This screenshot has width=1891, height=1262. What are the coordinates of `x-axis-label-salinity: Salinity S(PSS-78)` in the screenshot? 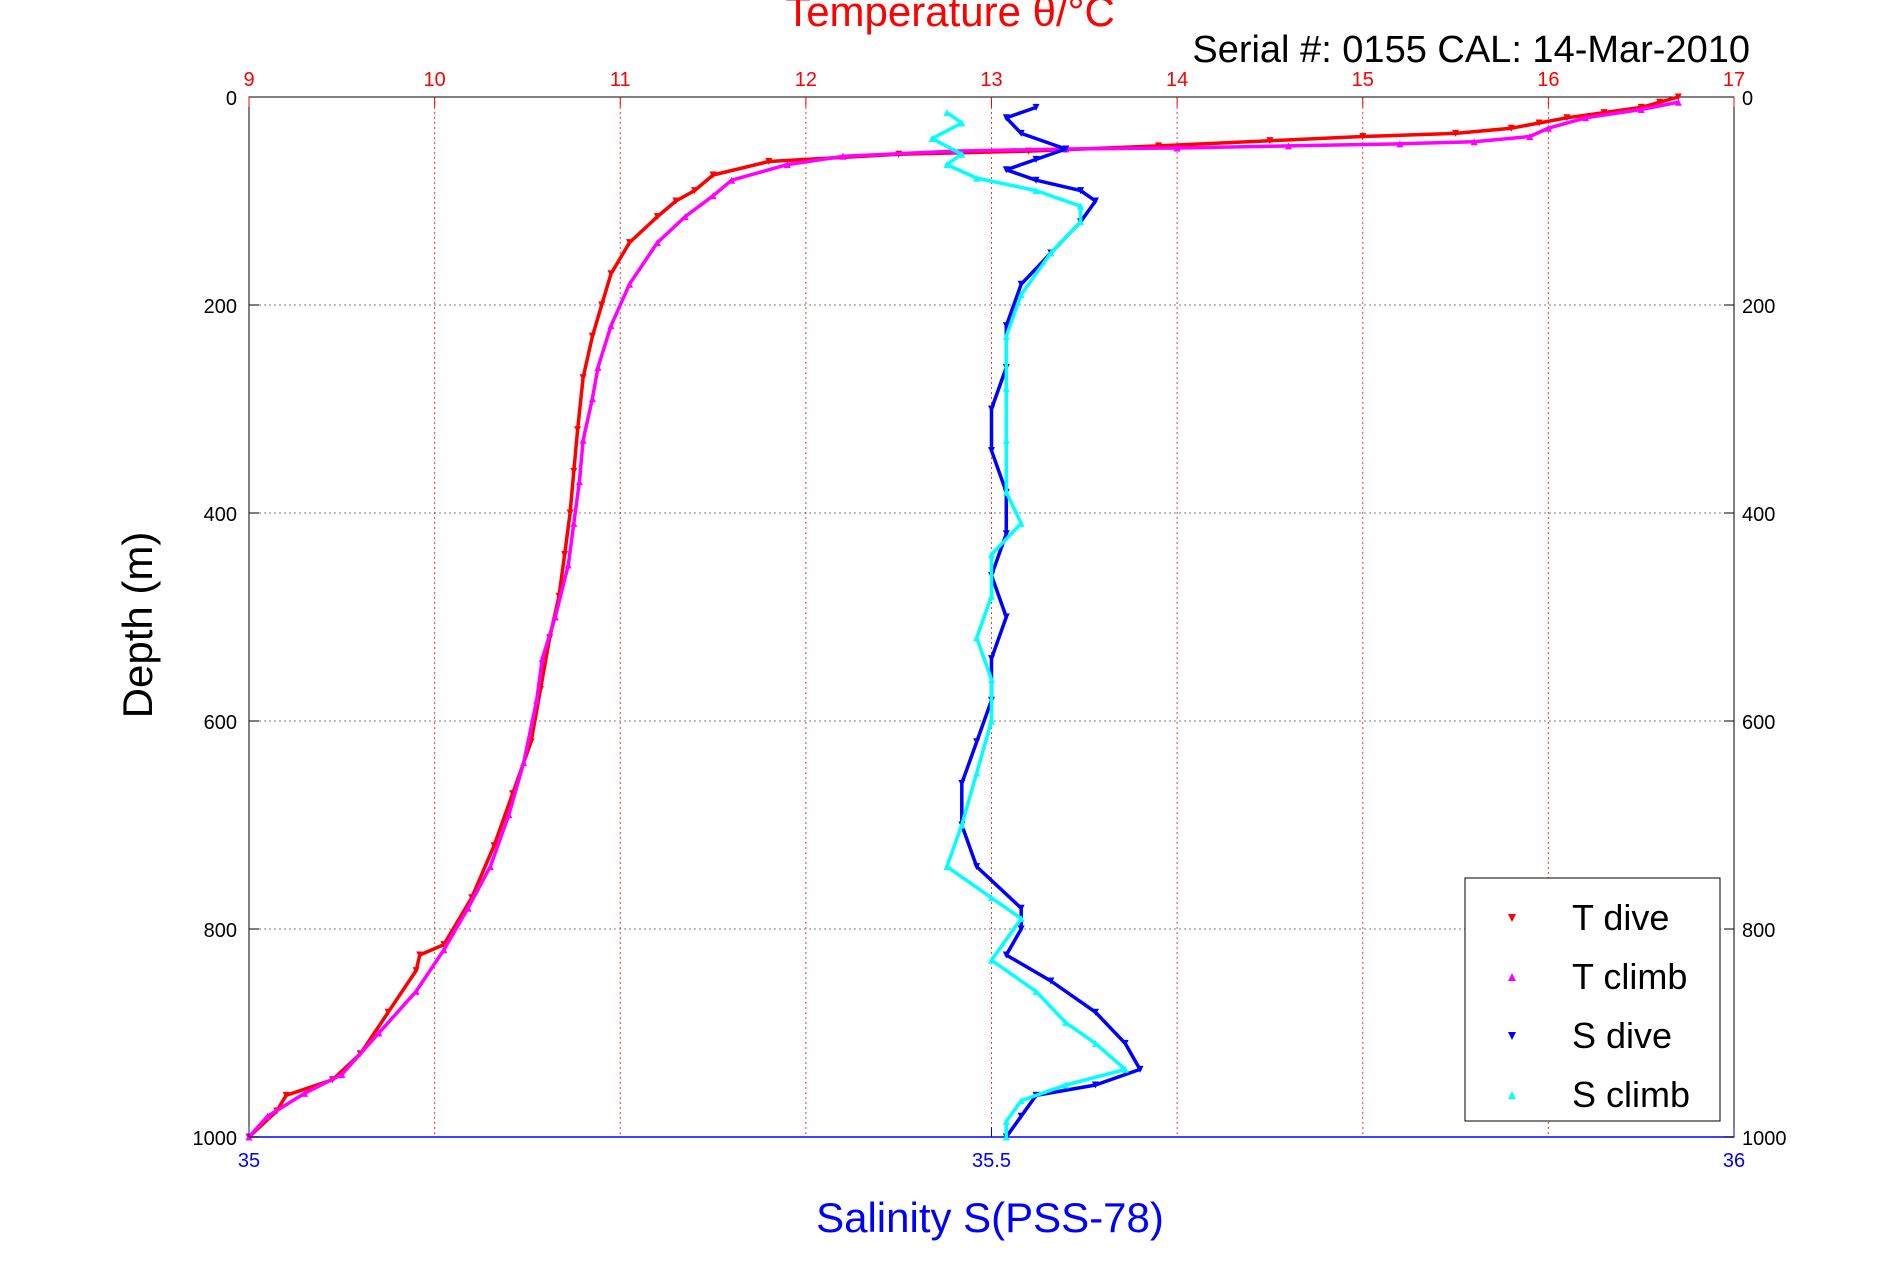 It's located at (990, 1217).